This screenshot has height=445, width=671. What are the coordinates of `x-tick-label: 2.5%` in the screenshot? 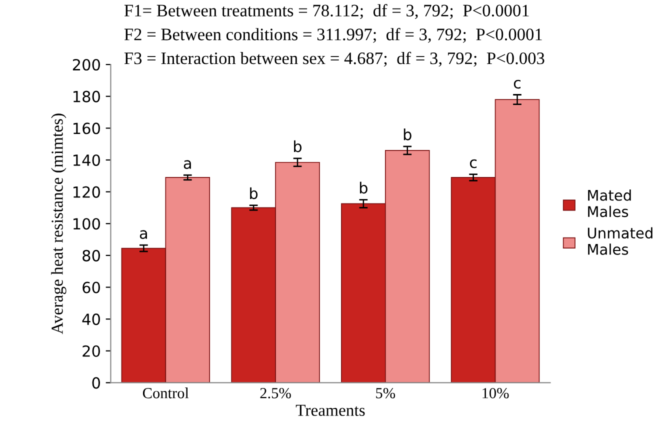 It's located at (275, 393).